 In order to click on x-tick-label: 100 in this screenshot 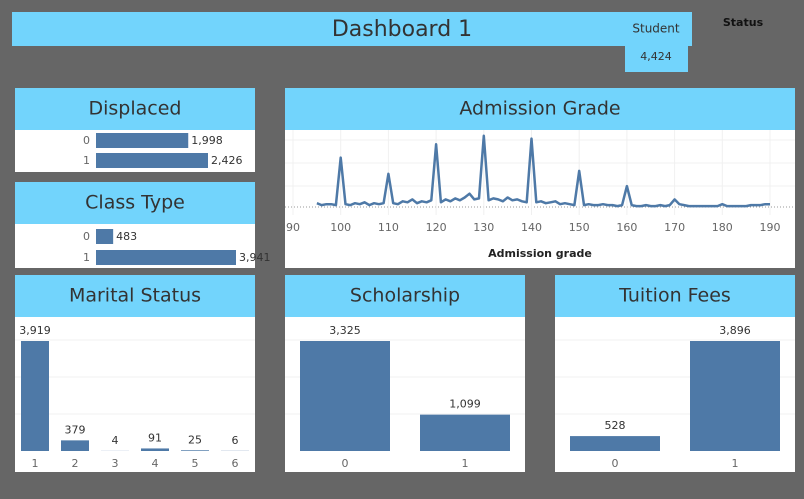, I will do `click(340, 227)`.